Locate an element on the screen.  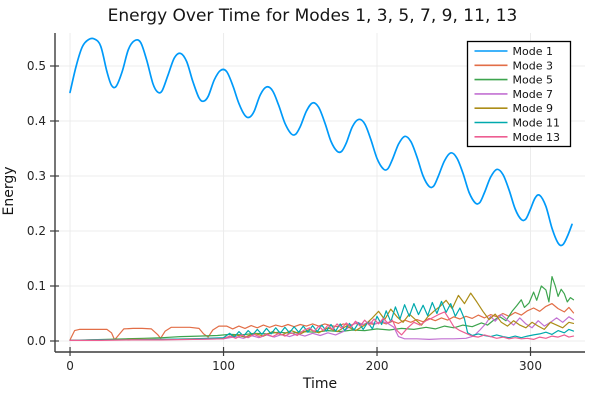
legend-label: Mode 7 is located at coordinates (533, 94).